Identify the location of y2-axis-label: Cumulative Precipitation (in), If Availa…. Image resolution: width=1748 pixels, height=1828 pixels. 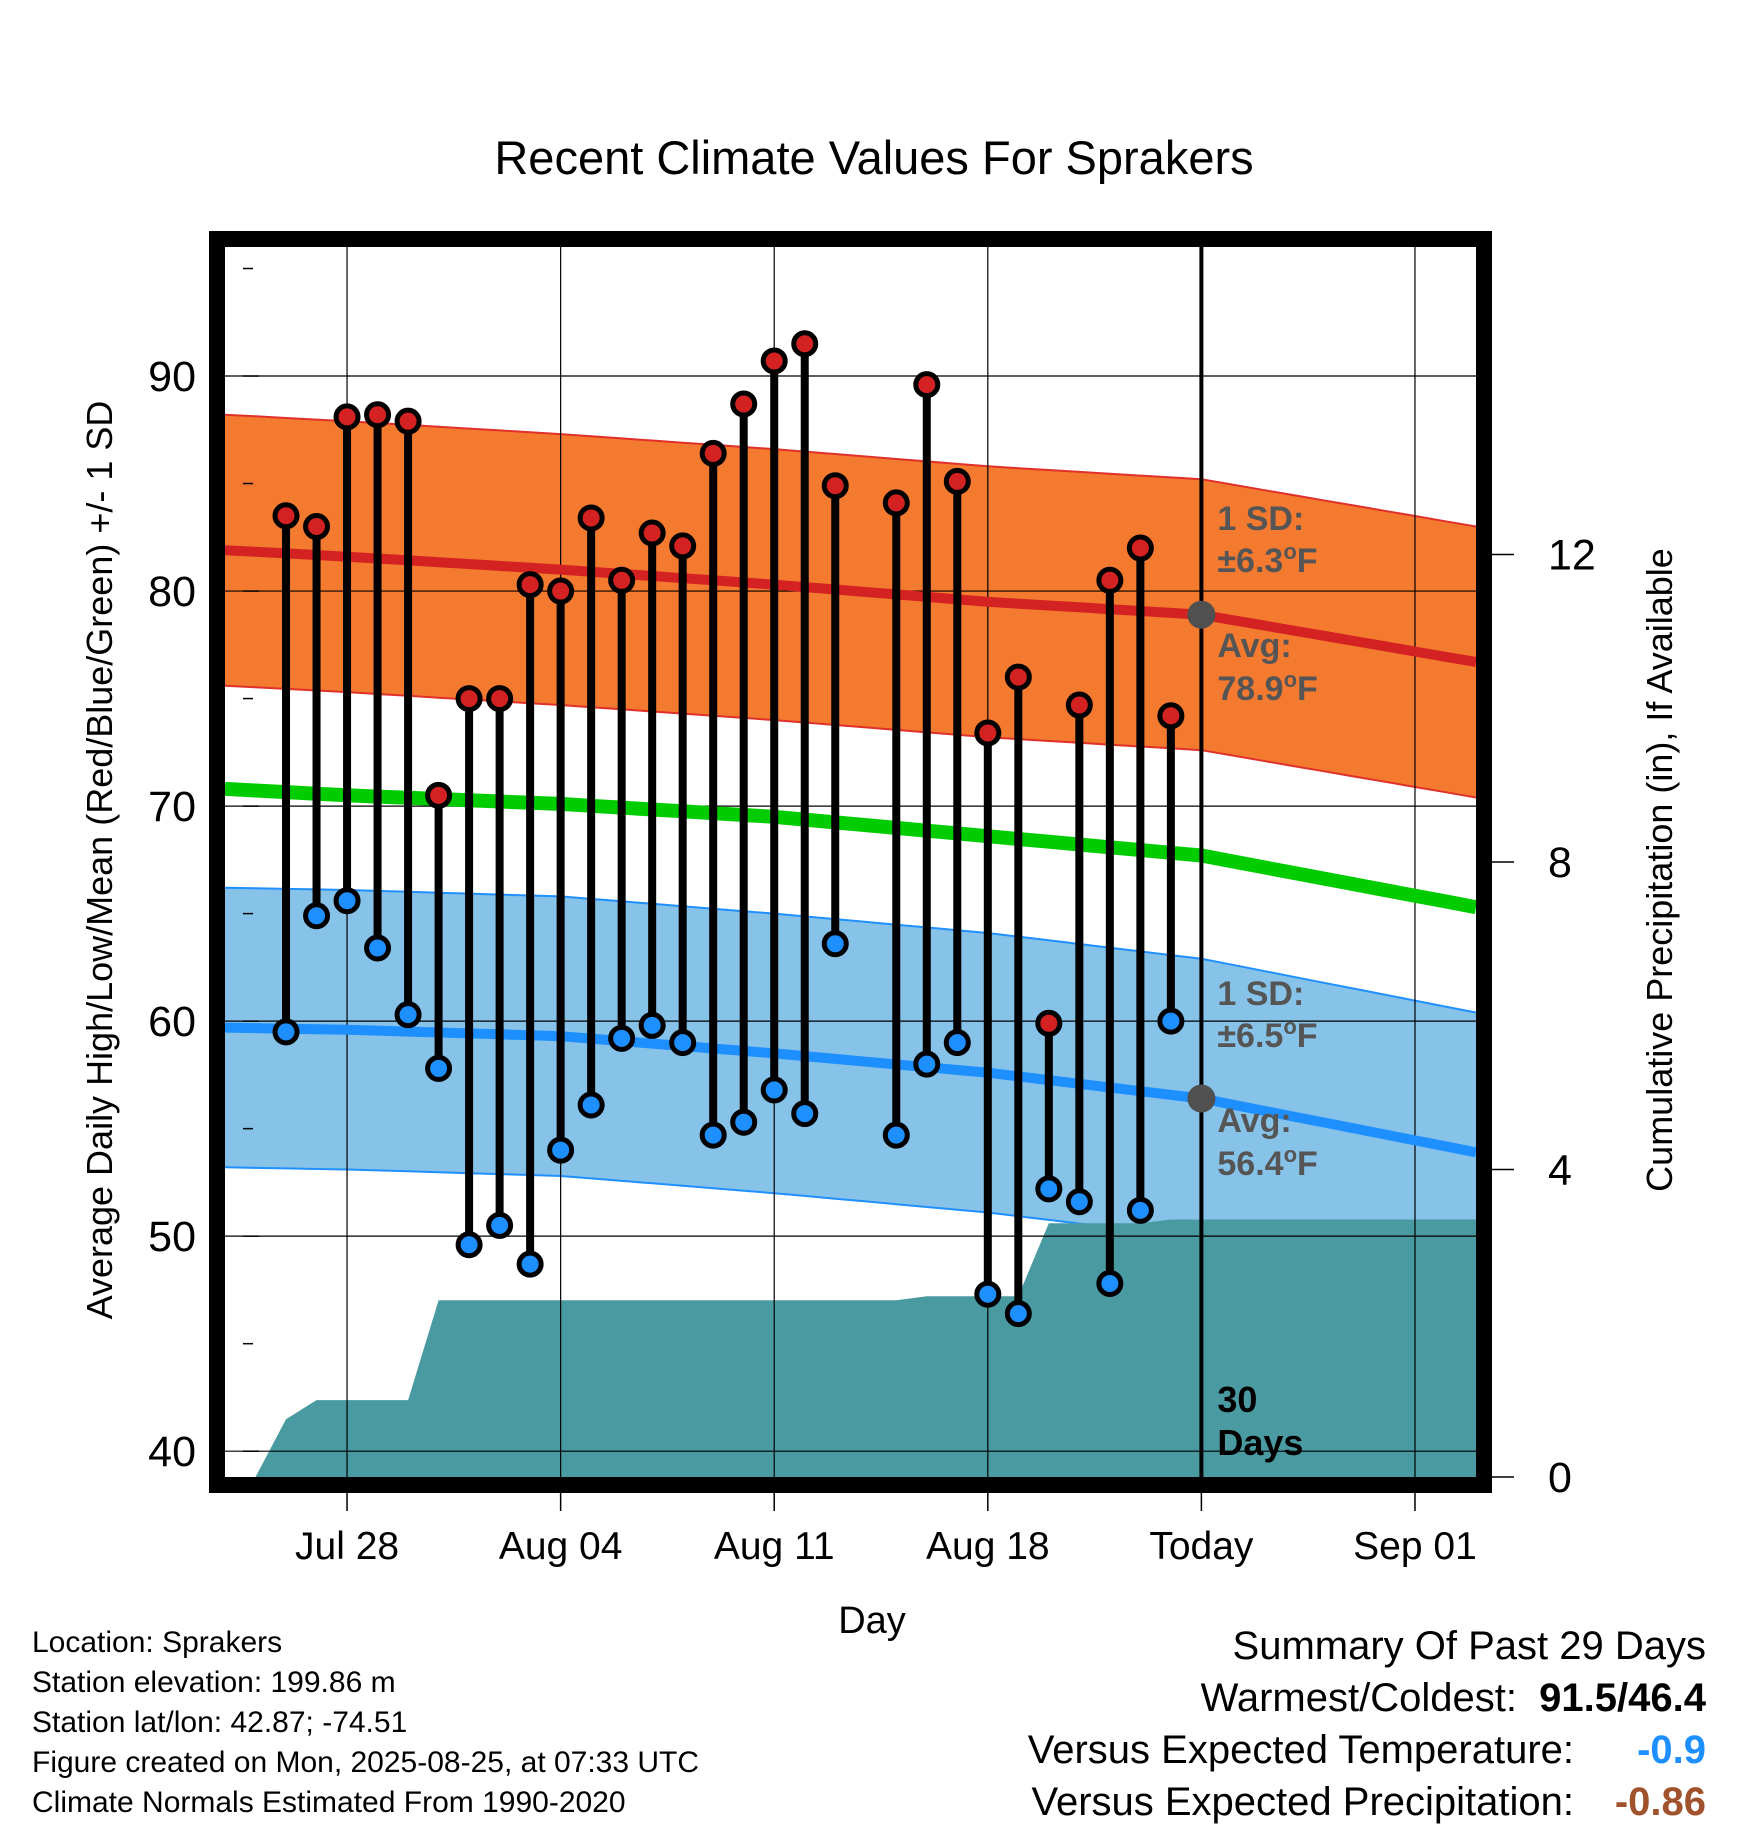
(1659, 870).